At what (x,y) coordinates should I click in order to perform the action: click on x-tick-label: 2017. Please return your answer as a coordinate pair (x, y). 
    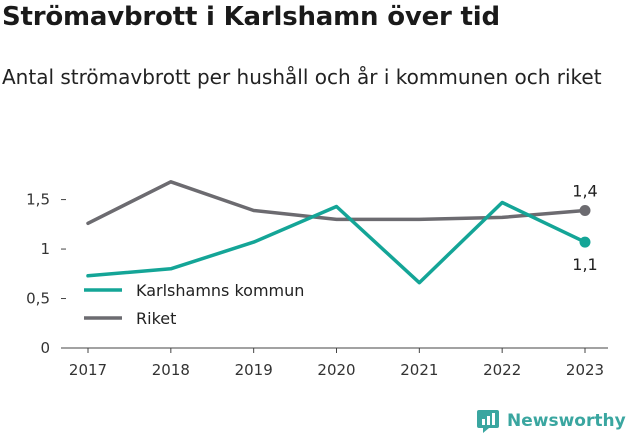
    Looking at the image, I should click on (88, 370).